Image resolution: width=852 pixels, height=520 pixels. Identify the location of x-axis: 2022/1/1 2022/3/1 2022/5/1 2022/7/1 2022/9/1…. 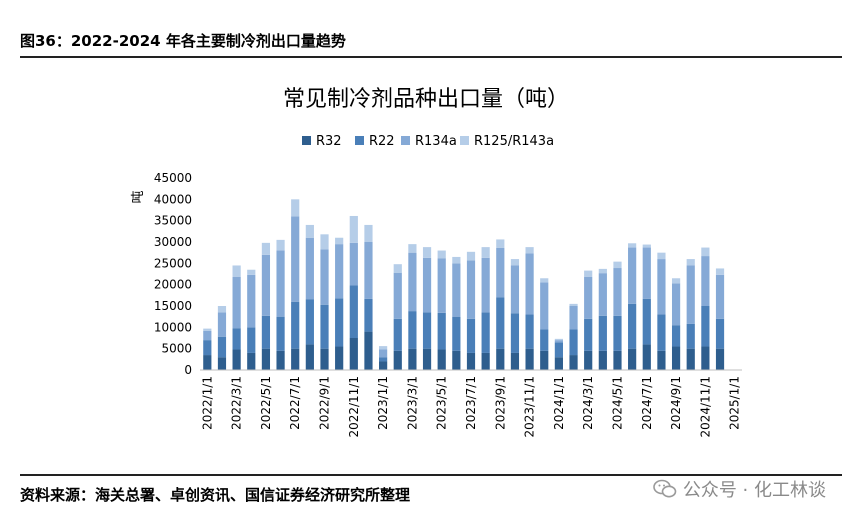
(471, 403).